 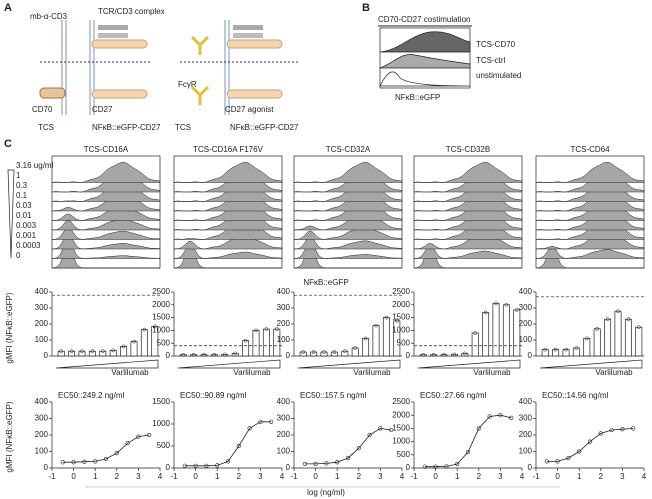 I want to click on panel-label: A, so click(x=8, y=8).